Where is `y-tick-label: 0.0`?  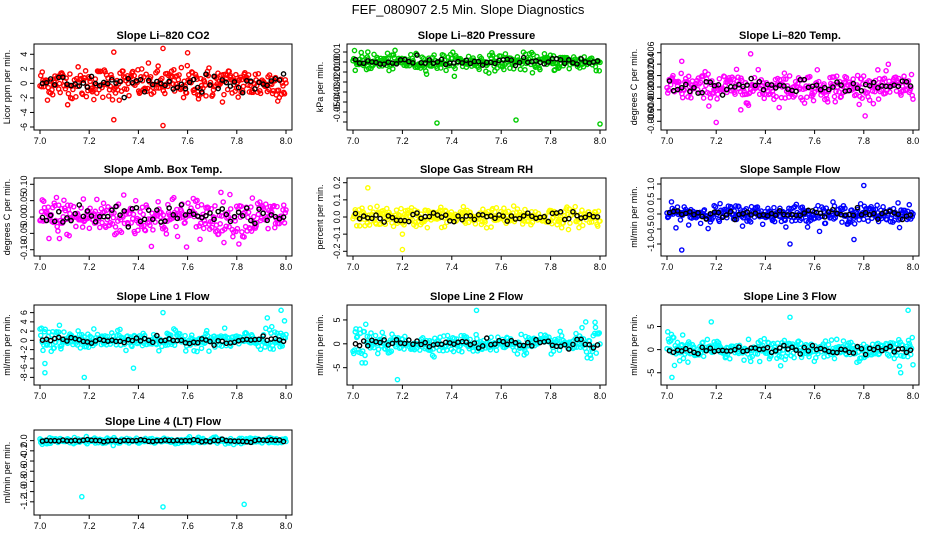
y-tick-label: 0.0 is located at coordinates (337, 217).